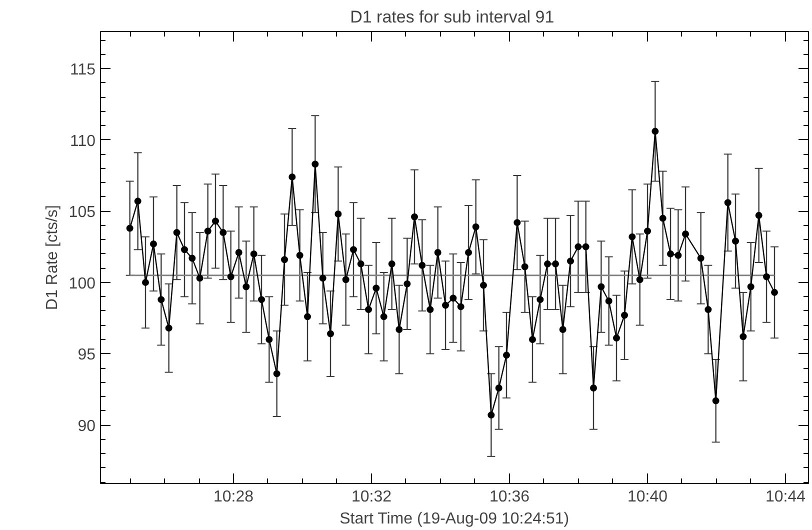 This screenshot has width=812, height=530. Describe the element at coordinates (87, 355) in the screenshot. I see `y-tick-label: 95` at that location.